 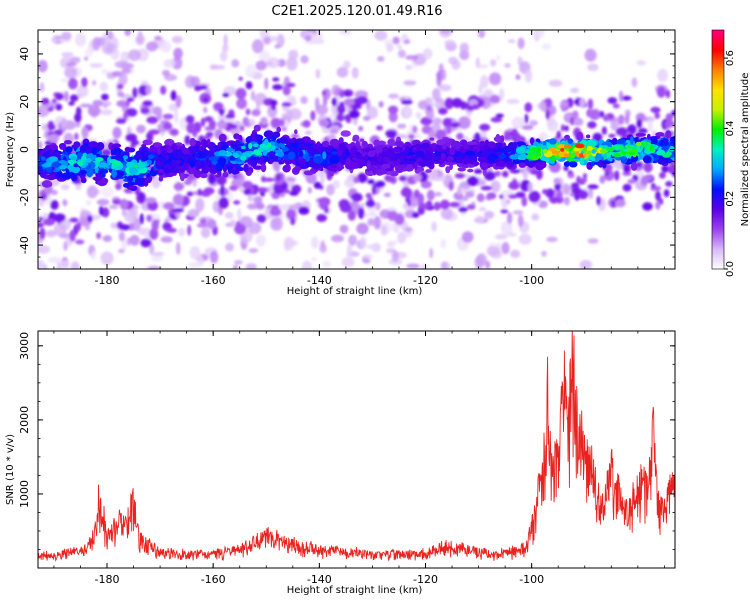 I want to click on snr-y-axis-label: SNR (10 * v/v), so click(x=10, y=469).